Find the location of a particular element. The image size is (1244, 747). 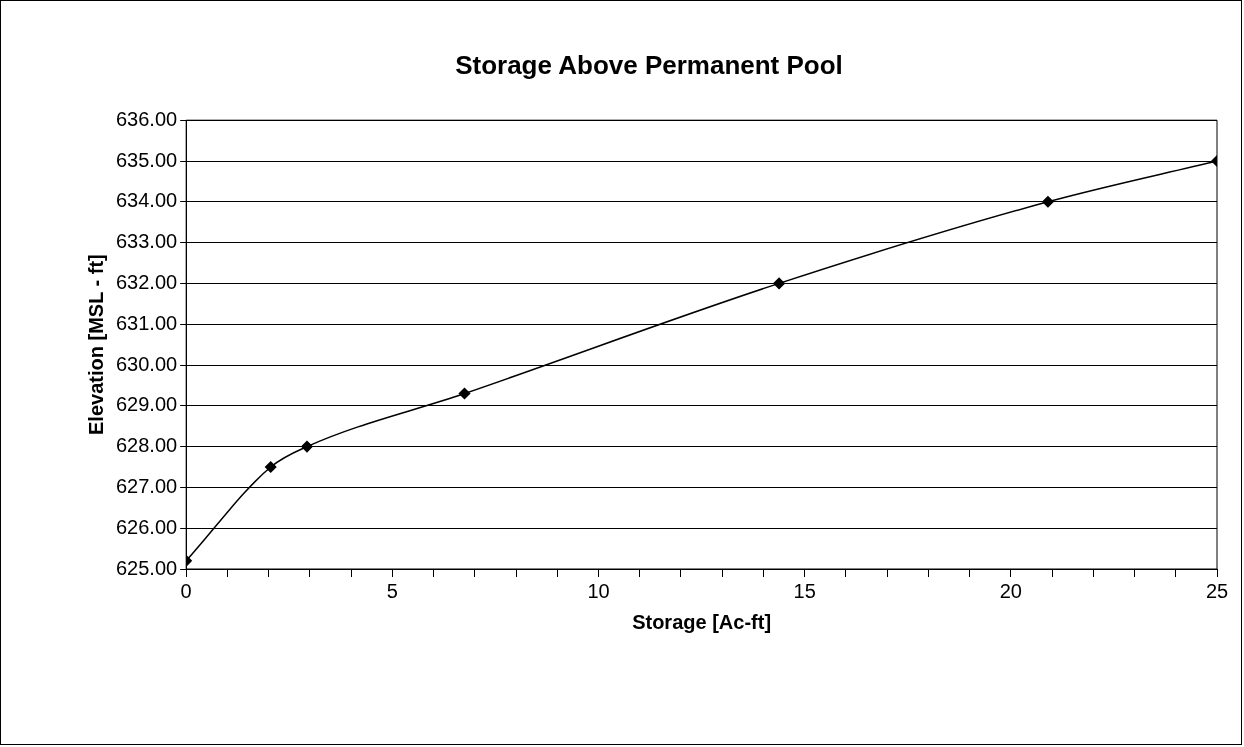

chart-title: Storage Above Permanent Pool is located at coordinates (649, 64).